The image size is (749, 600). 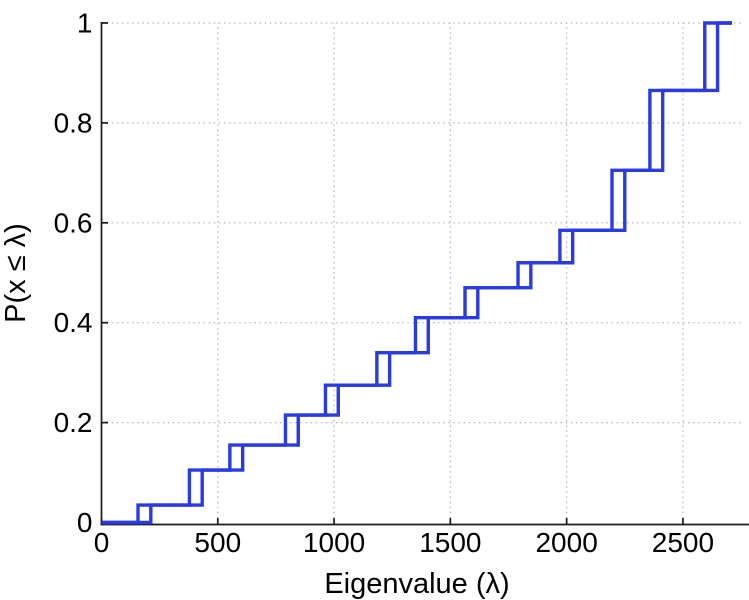 What do you see at coordinates (334, 542) in the screenshot?
I see `x-tick-label: 1000` at bounding box center [334, 542].